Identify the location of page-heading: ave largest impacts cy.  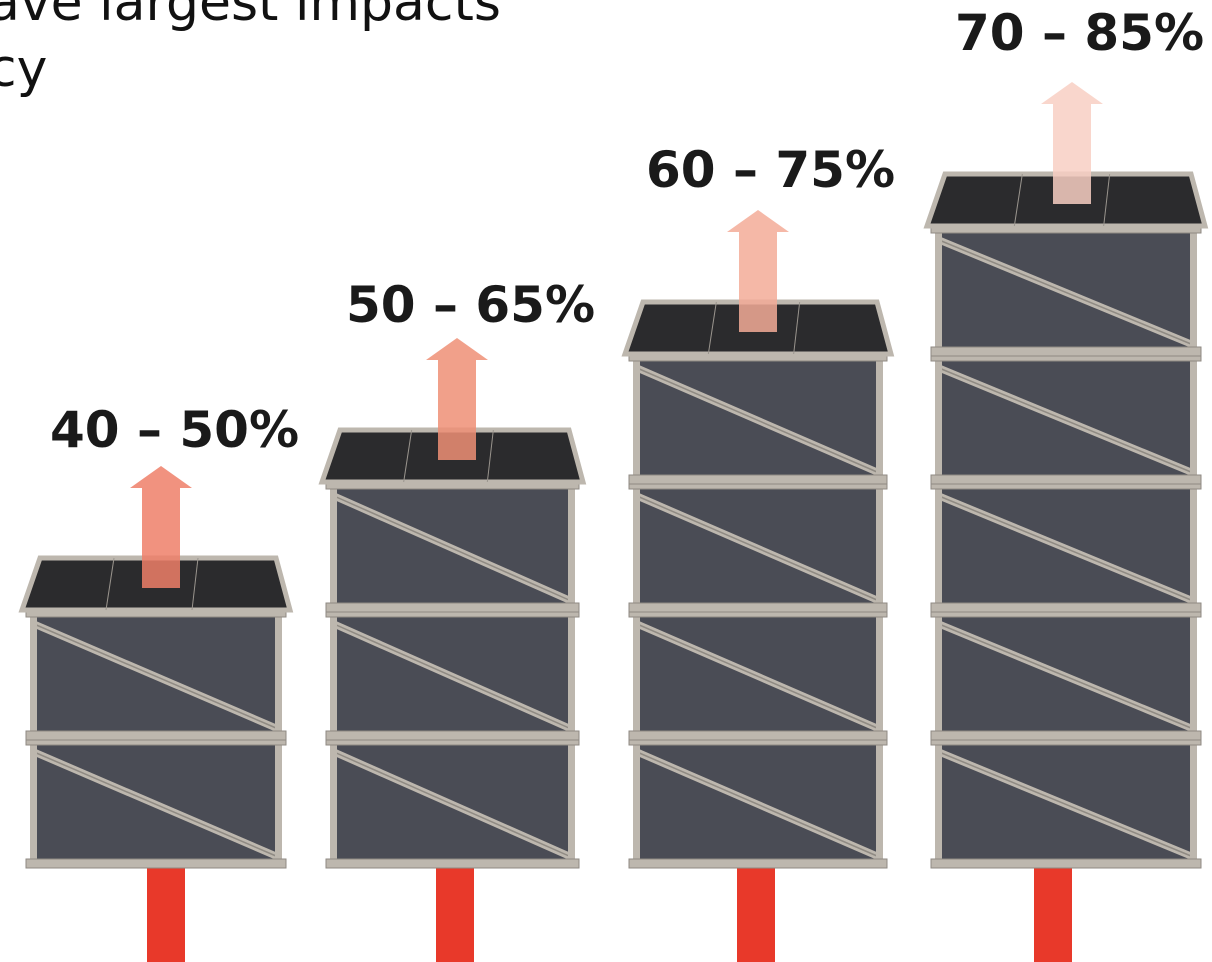
(250, 51).